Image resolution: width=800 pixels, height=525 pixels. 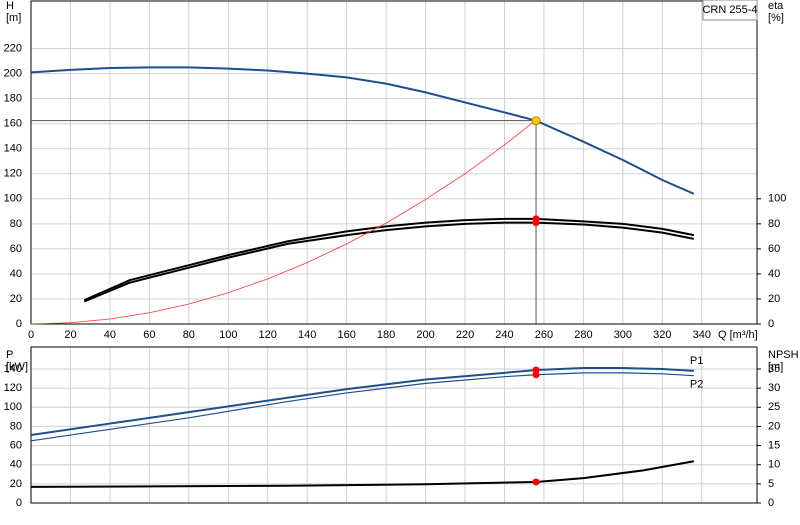 I want to click on duty-point, so click(x=536, y=121).